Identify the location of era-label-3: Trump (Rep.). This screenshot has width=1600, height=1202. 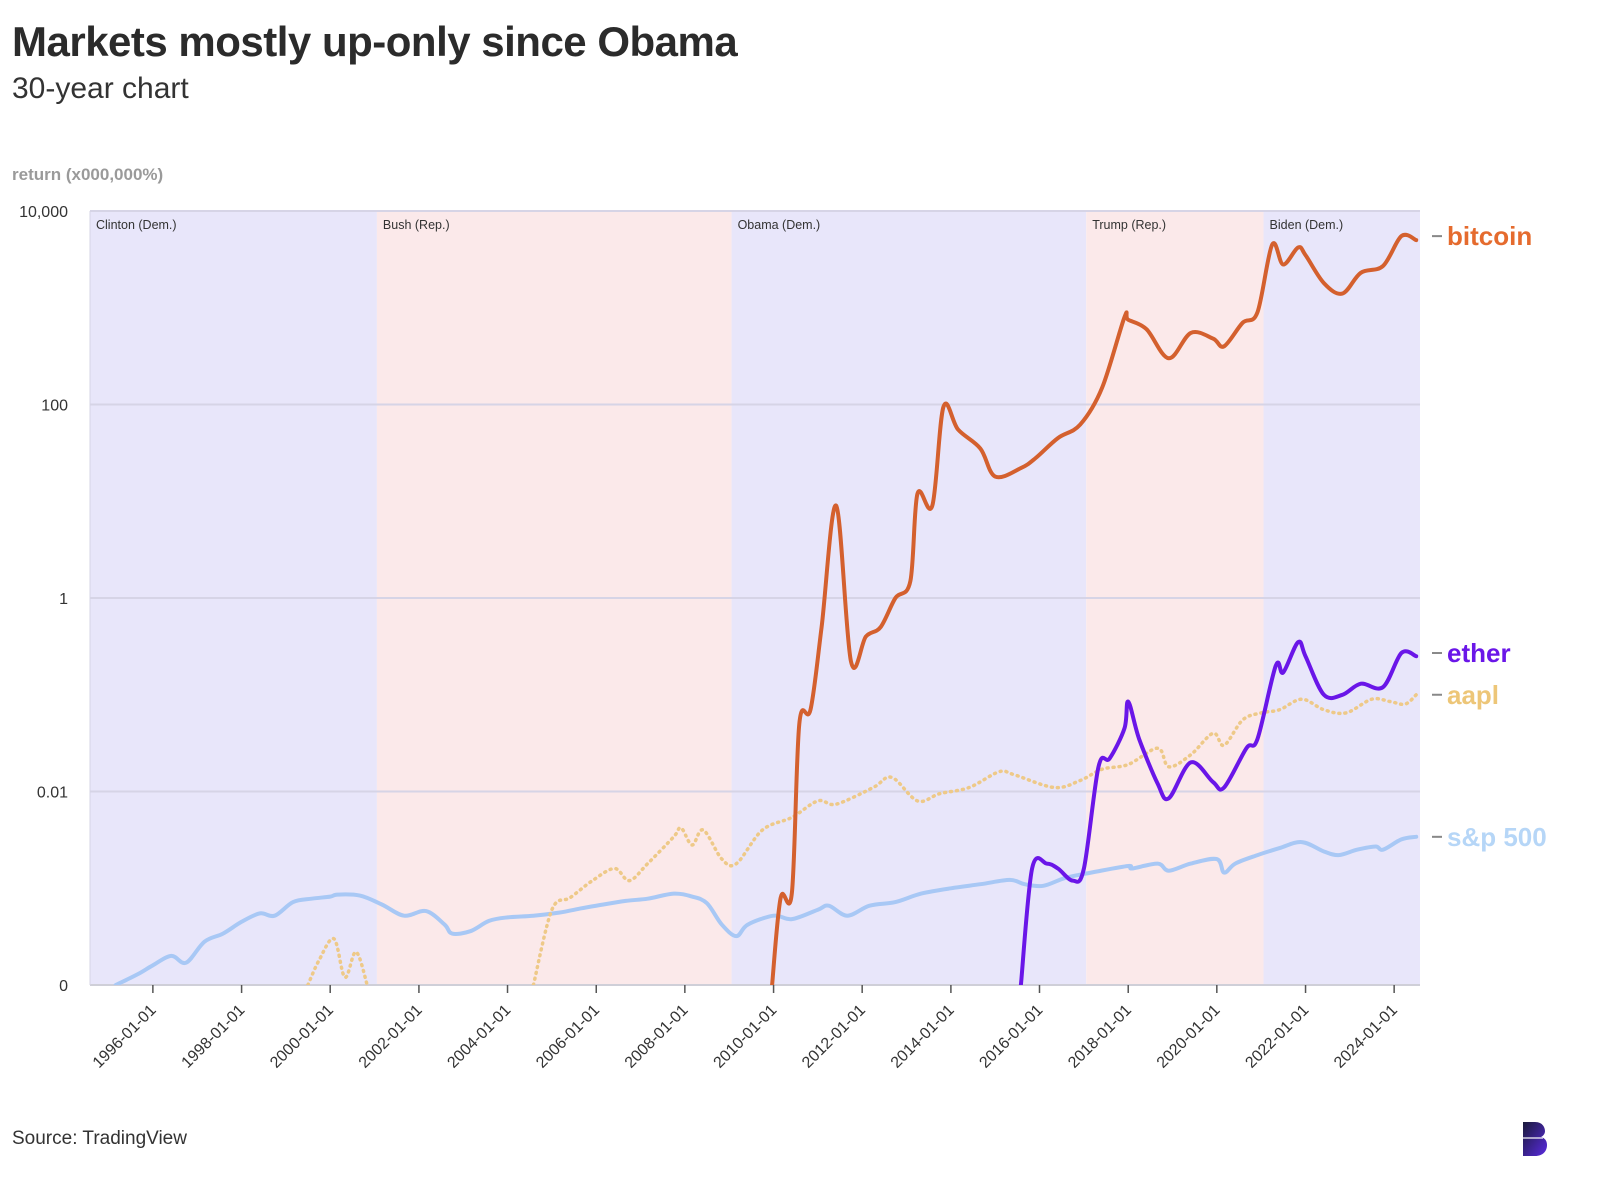
(1129, 225).